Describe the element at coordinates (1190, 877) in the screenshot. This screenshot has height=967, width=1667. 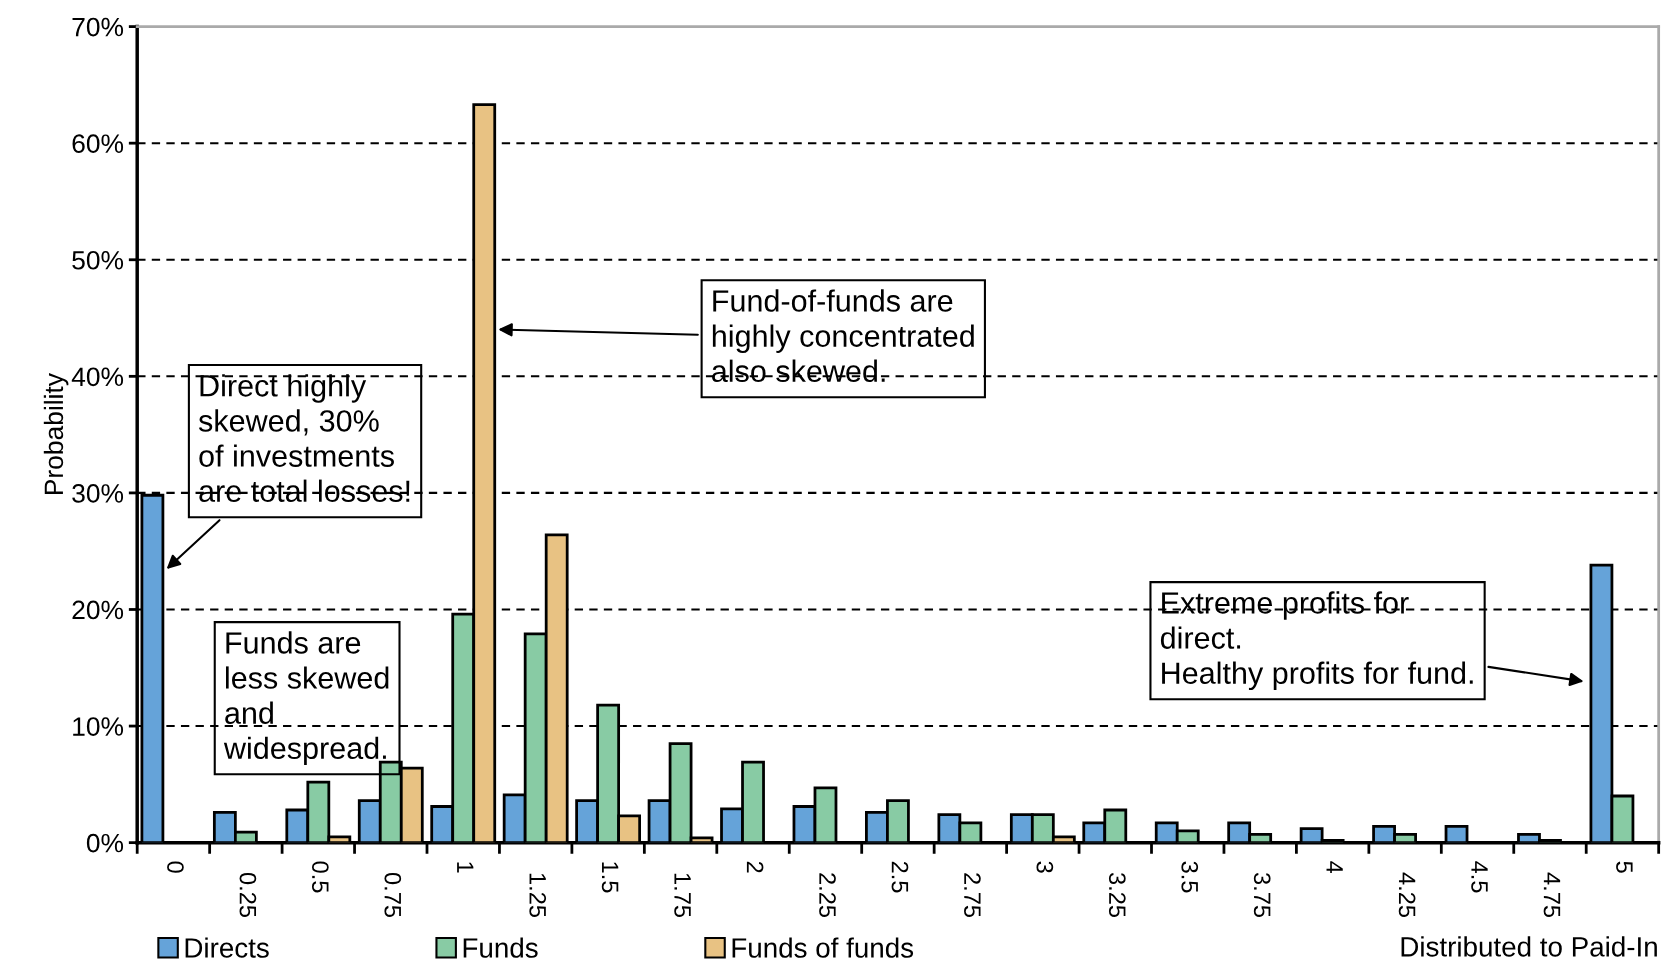
I see `x-tick-label: 3.5` at that location.